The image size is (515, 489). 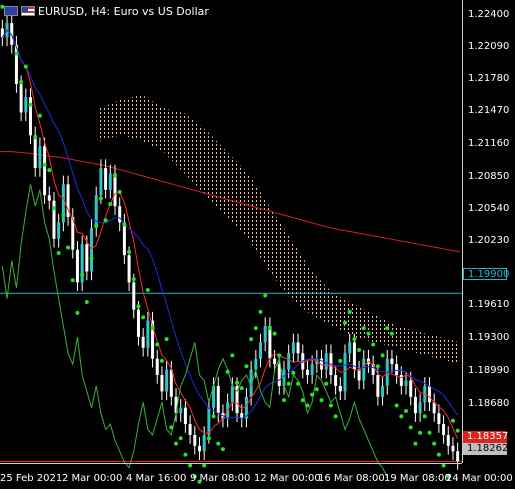 What do you see at coordinates (462, 231) in the screenshot?
I see `price-axis-border` at bounding box center [462, 231].